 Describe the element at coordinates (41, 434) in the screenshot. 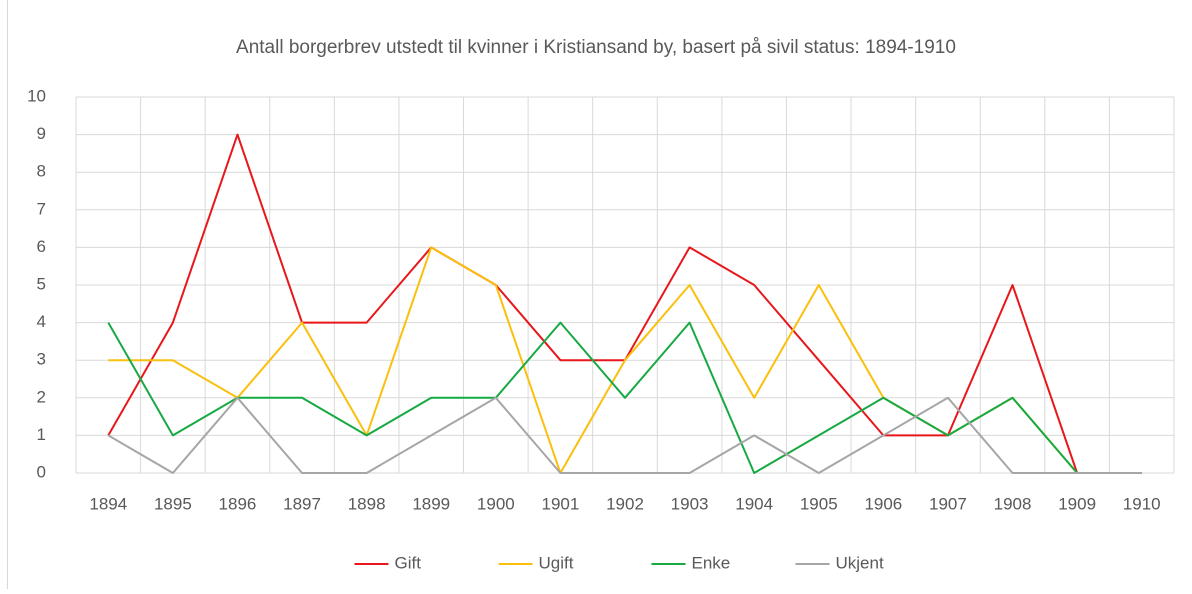

I see `y-tick-label: 1` at that location.